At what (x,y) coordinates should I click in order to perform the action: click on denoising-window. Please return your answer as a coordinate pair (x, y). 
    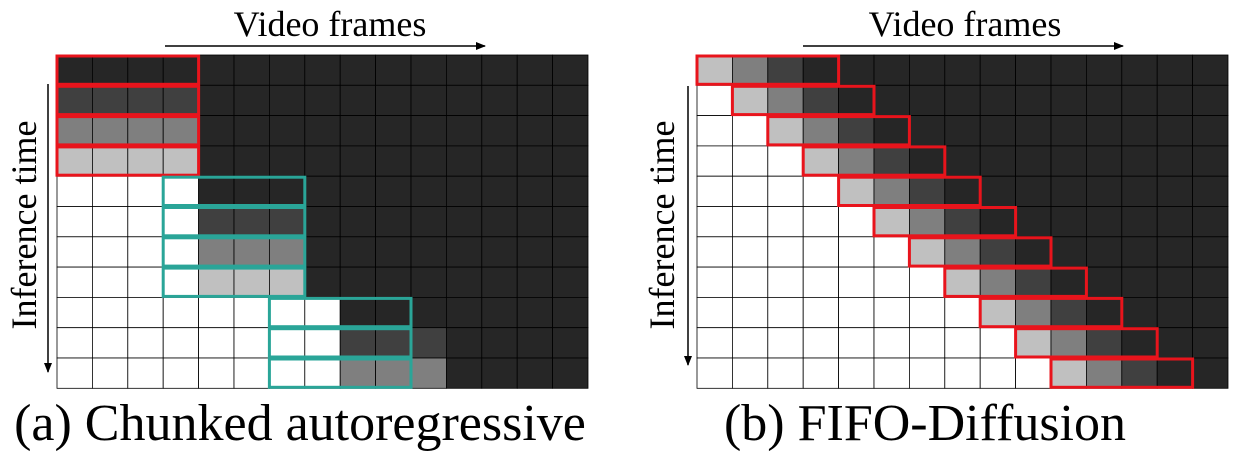
    Looking at the image, I should click on (128, 100).